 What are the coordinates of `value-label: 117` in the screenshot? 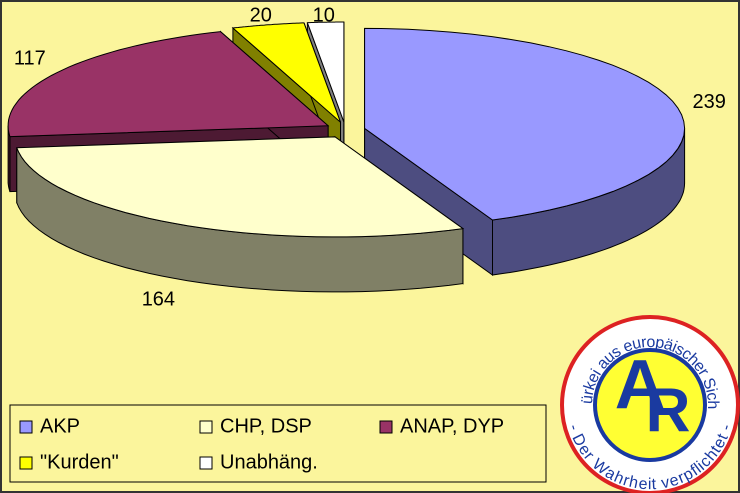 It's located at (30, 59).